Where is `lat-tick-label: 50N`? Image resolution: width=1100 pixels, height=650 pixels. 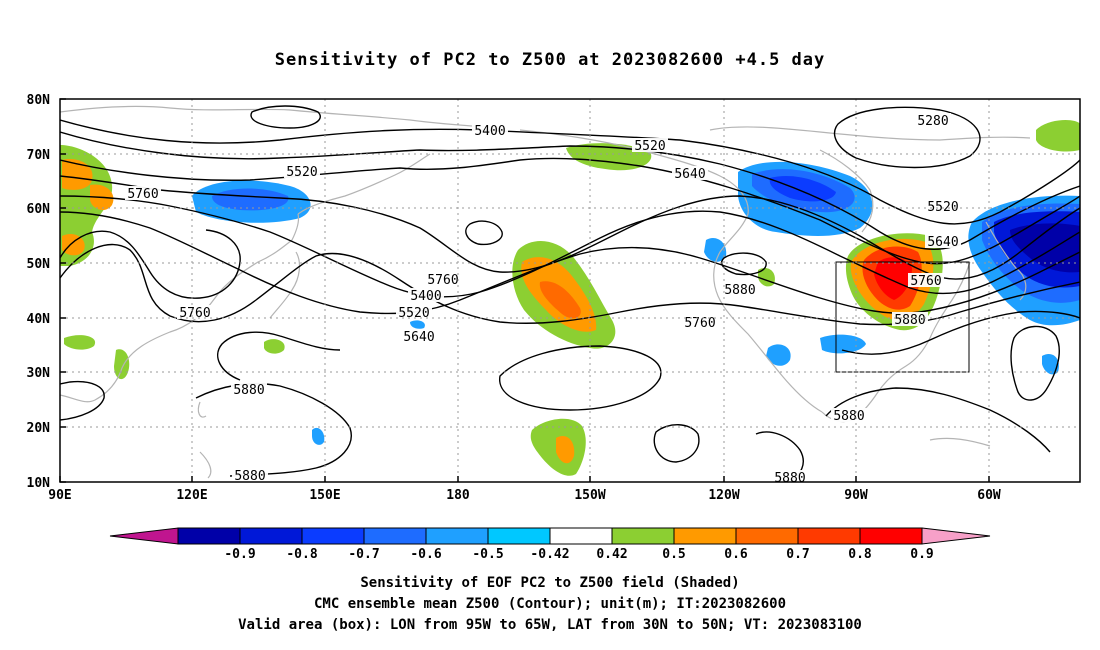 lat-tick-label: 50N is located at coordinates (39, 264).